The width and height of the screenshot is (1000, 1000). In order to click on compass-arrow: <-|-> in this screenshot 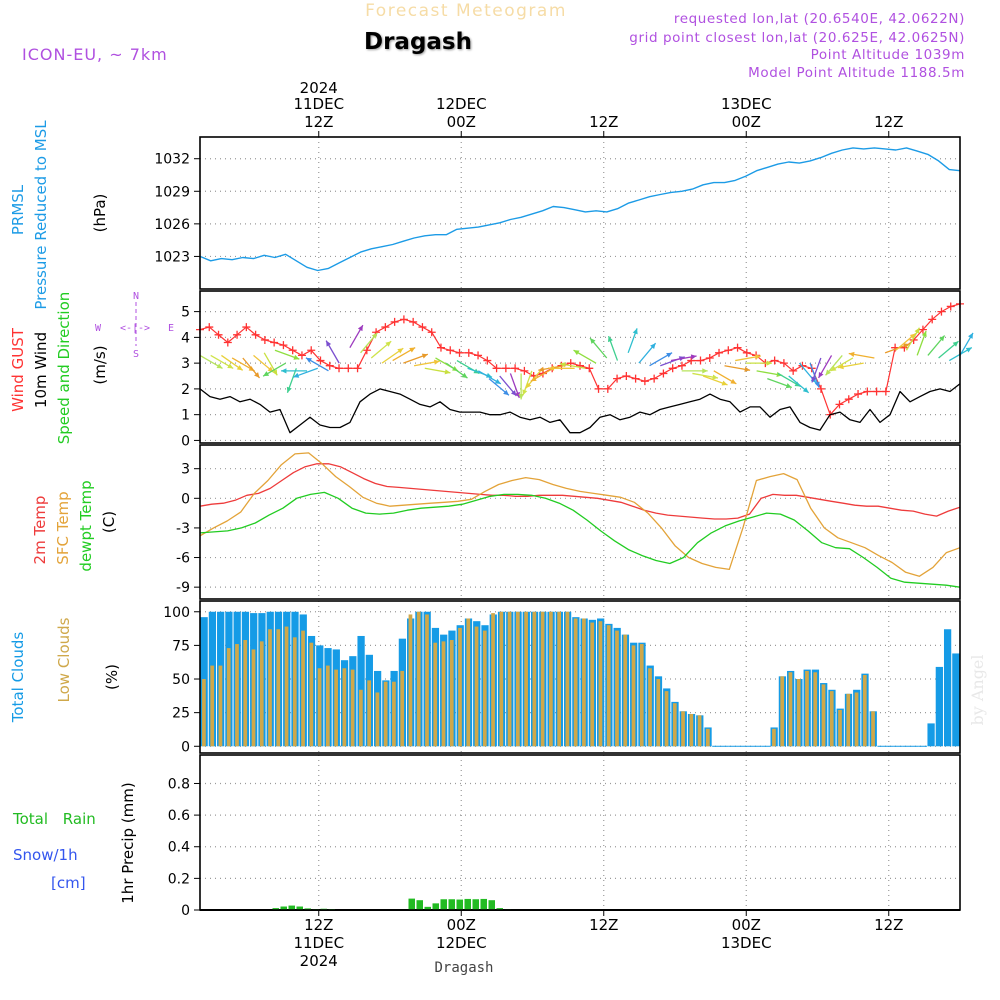, I will do `click(135, 328)`.